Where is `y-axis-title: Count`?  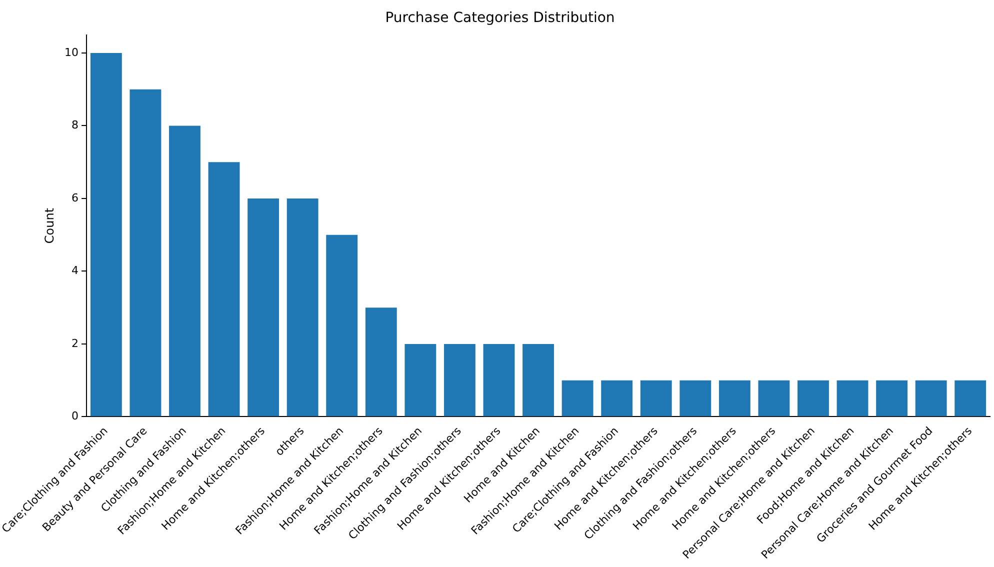 y-axis-title: Count is located at coordinates (49, 226).